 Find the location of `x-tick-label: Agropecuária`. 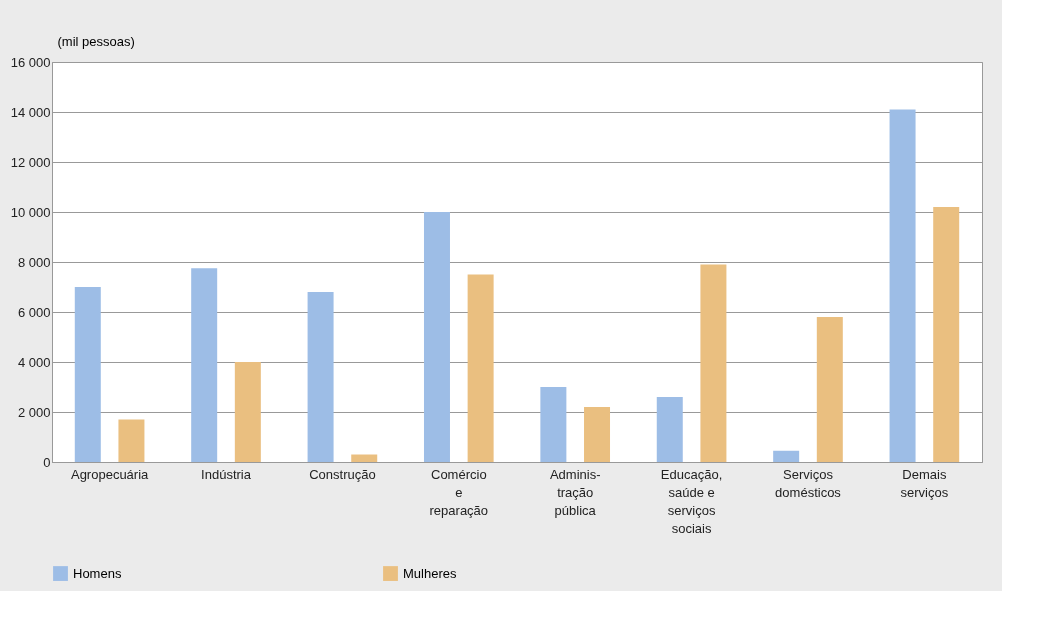

x-tick-label: Agropecuária is located at coordinates (110, 474).